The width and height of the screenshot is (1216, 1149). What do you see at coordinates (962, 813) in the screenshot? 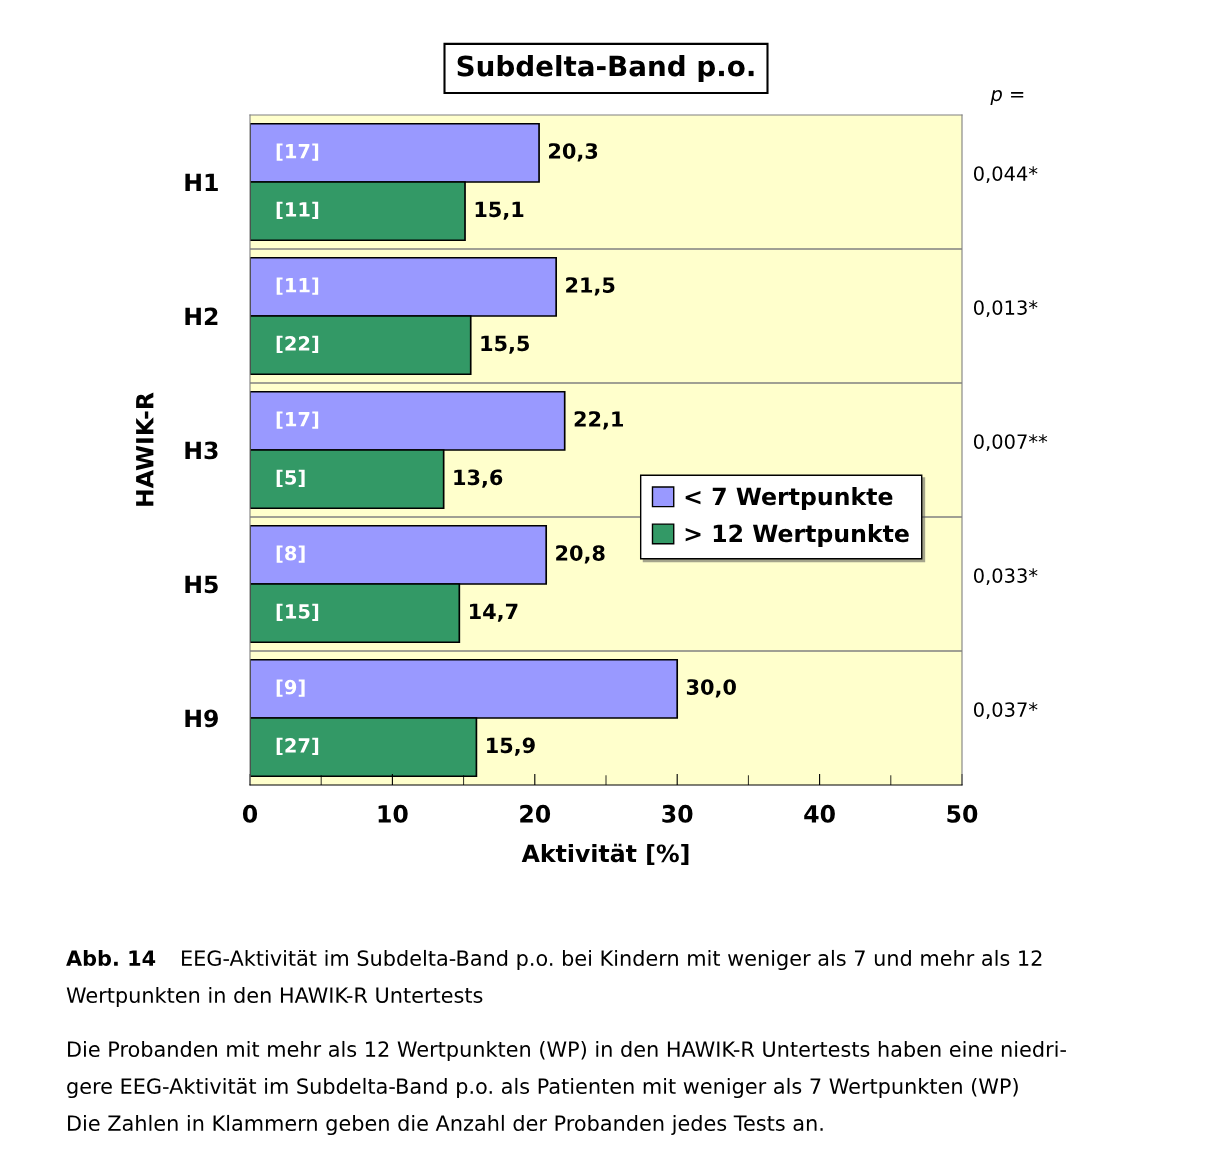
I see `x-tick-label: 50` at bounding box center [962, 813].